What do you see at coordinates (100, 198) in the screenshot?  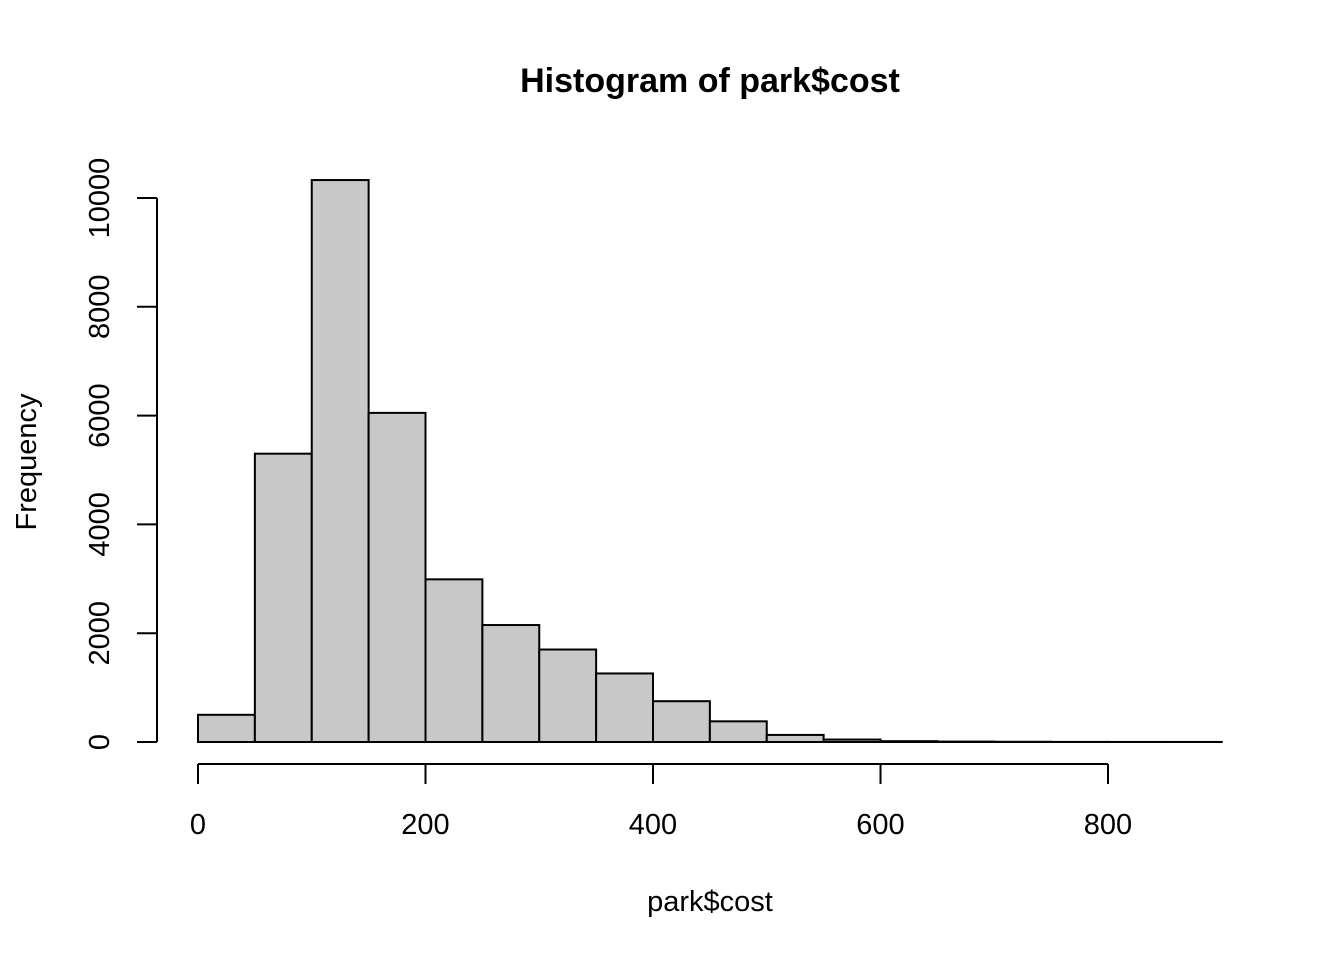 I see `y-tick-label-5: 10000` at bounding box center [100, 198].